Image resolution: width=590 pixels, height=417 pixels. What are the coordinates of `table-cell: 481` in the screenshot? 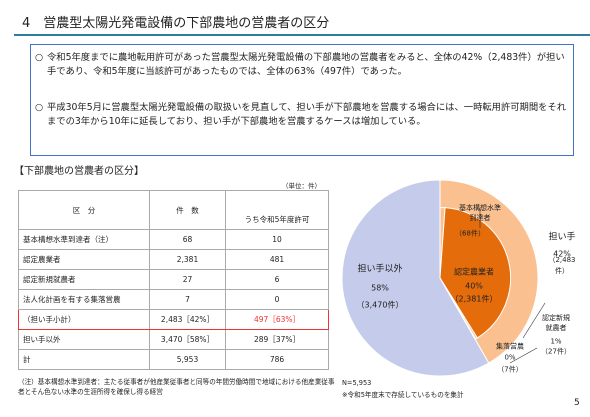 It's located at (277, 259).